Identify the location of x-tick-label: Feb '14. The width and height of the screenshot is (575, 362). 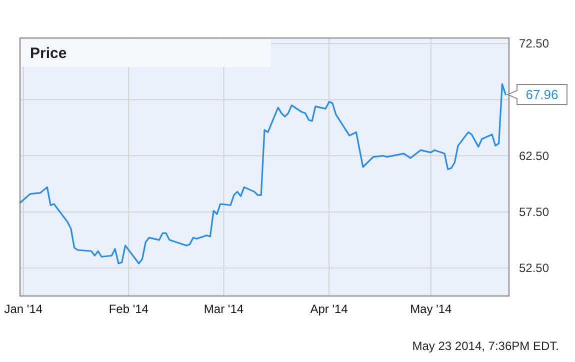
(128, 309).